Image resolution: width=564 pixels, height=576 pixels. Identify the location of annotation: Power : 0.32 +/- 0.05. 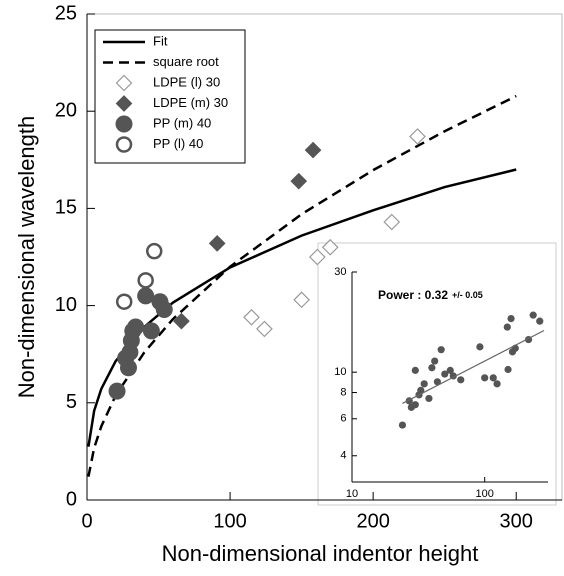
(430, 295).